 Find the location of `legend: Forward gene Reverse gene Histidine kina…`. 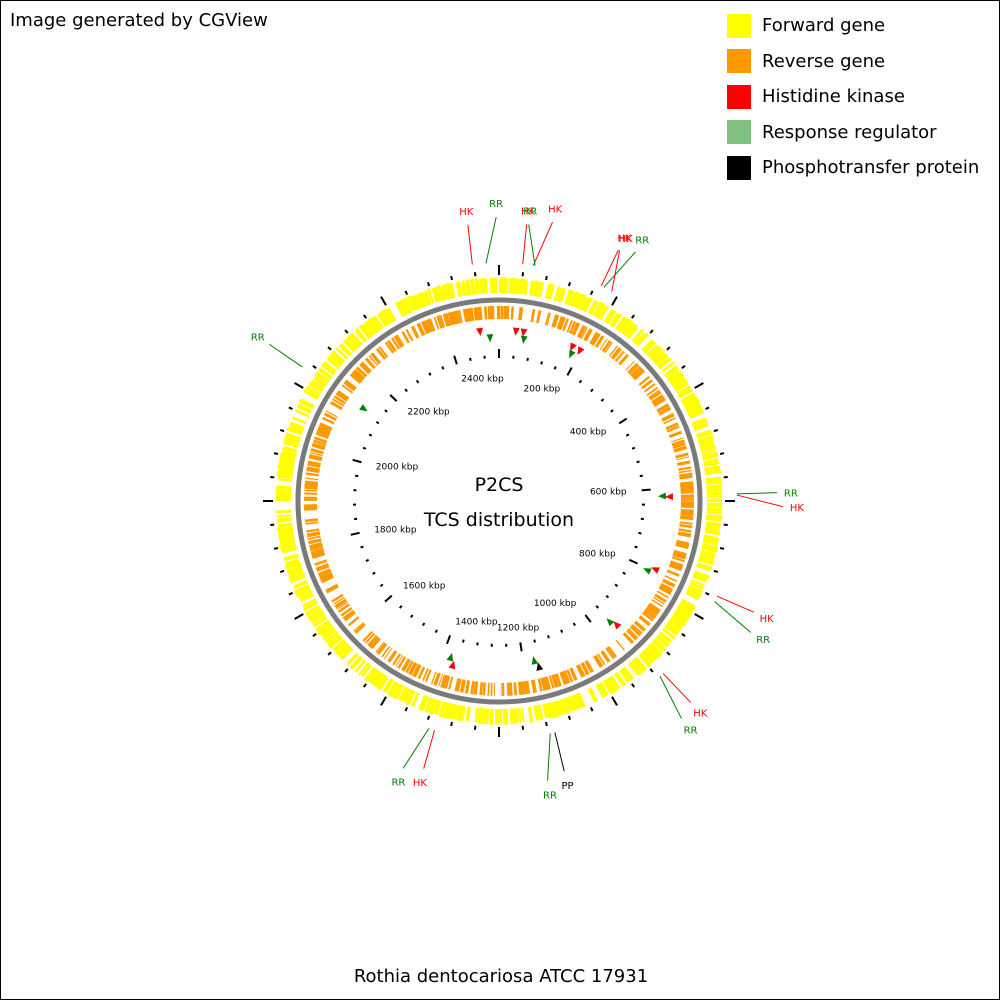

legend: Forward gene Reverse gene Histidine kina… is located at coordinates (853, 97).